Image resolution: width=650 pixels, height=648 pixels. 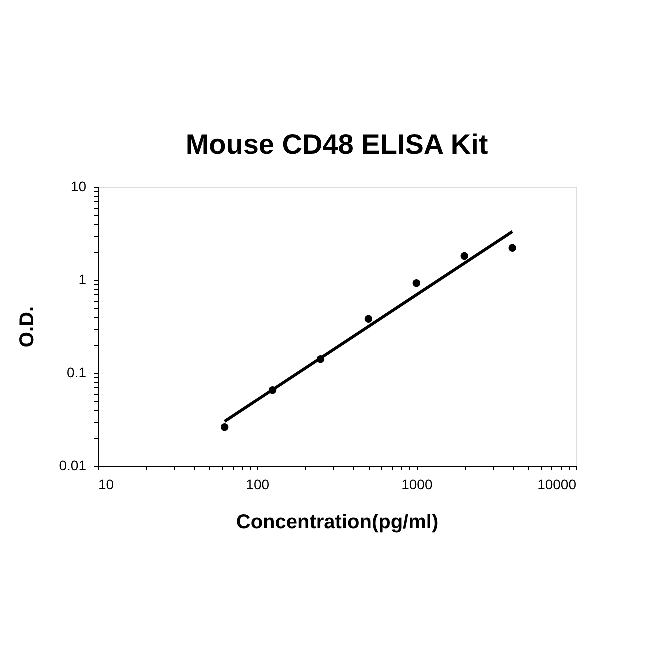 What do you see at coordinates (77, 372) in the screenshot?
I see `y-tick-label: 0.1` at bounding box center [77, 372].